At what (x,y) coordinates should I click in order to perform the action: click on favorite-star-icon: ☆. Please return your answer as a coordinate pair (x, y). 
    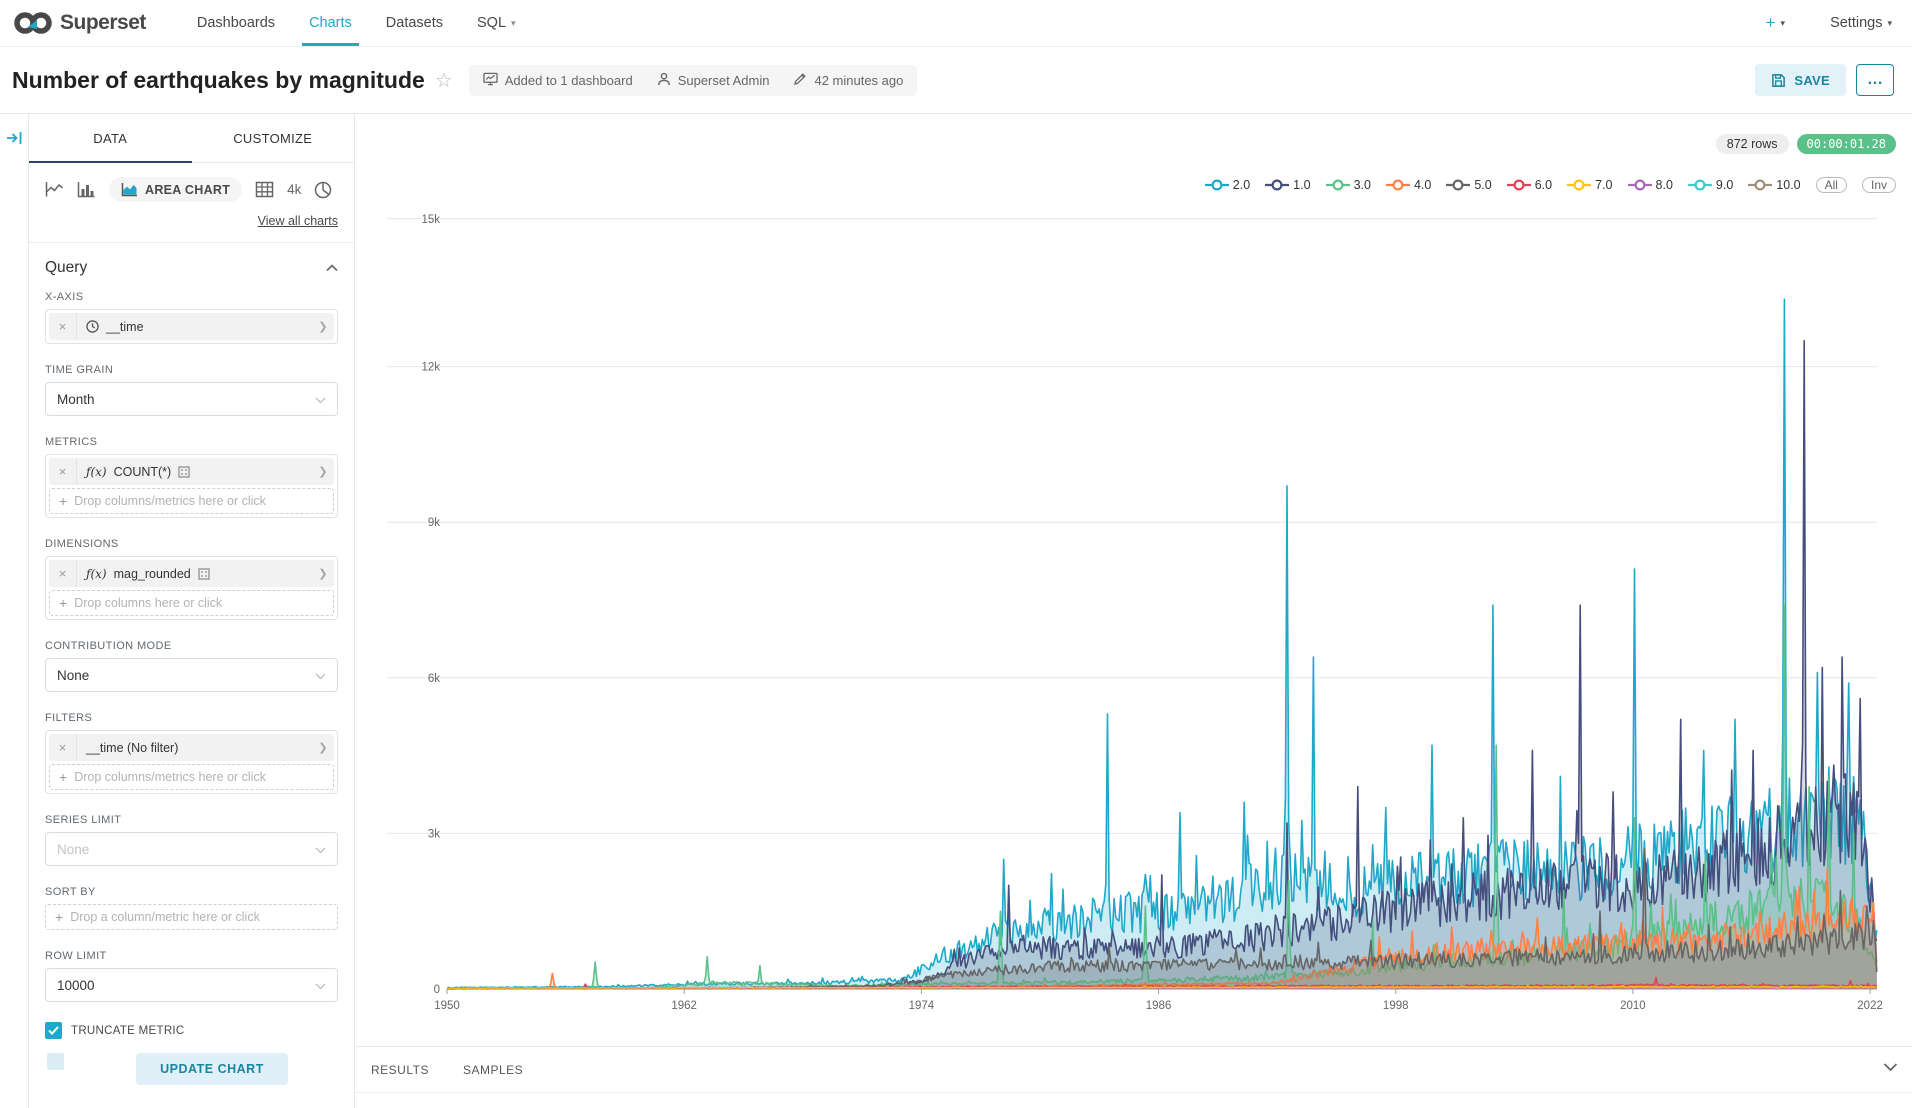
    Looking at the image, I should click on (443, 80).